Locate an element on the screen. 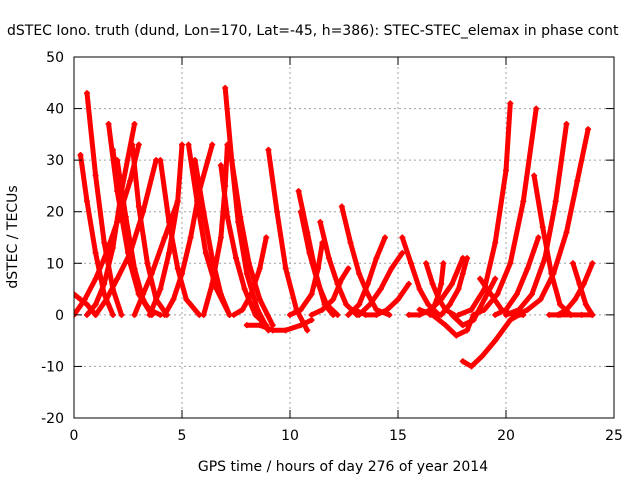  y-tick-label: 30 is located at coordinates (55, 161).